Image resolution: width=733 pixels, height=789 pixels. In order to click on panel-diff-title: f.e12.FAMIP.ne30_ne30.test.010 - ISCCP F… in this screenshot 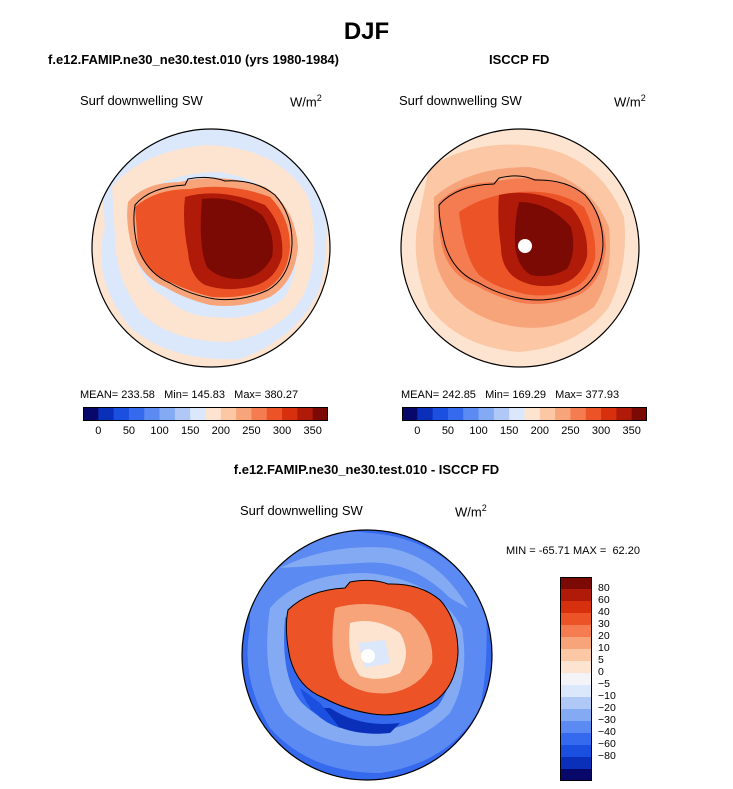, I will do `click(366, 469)`.